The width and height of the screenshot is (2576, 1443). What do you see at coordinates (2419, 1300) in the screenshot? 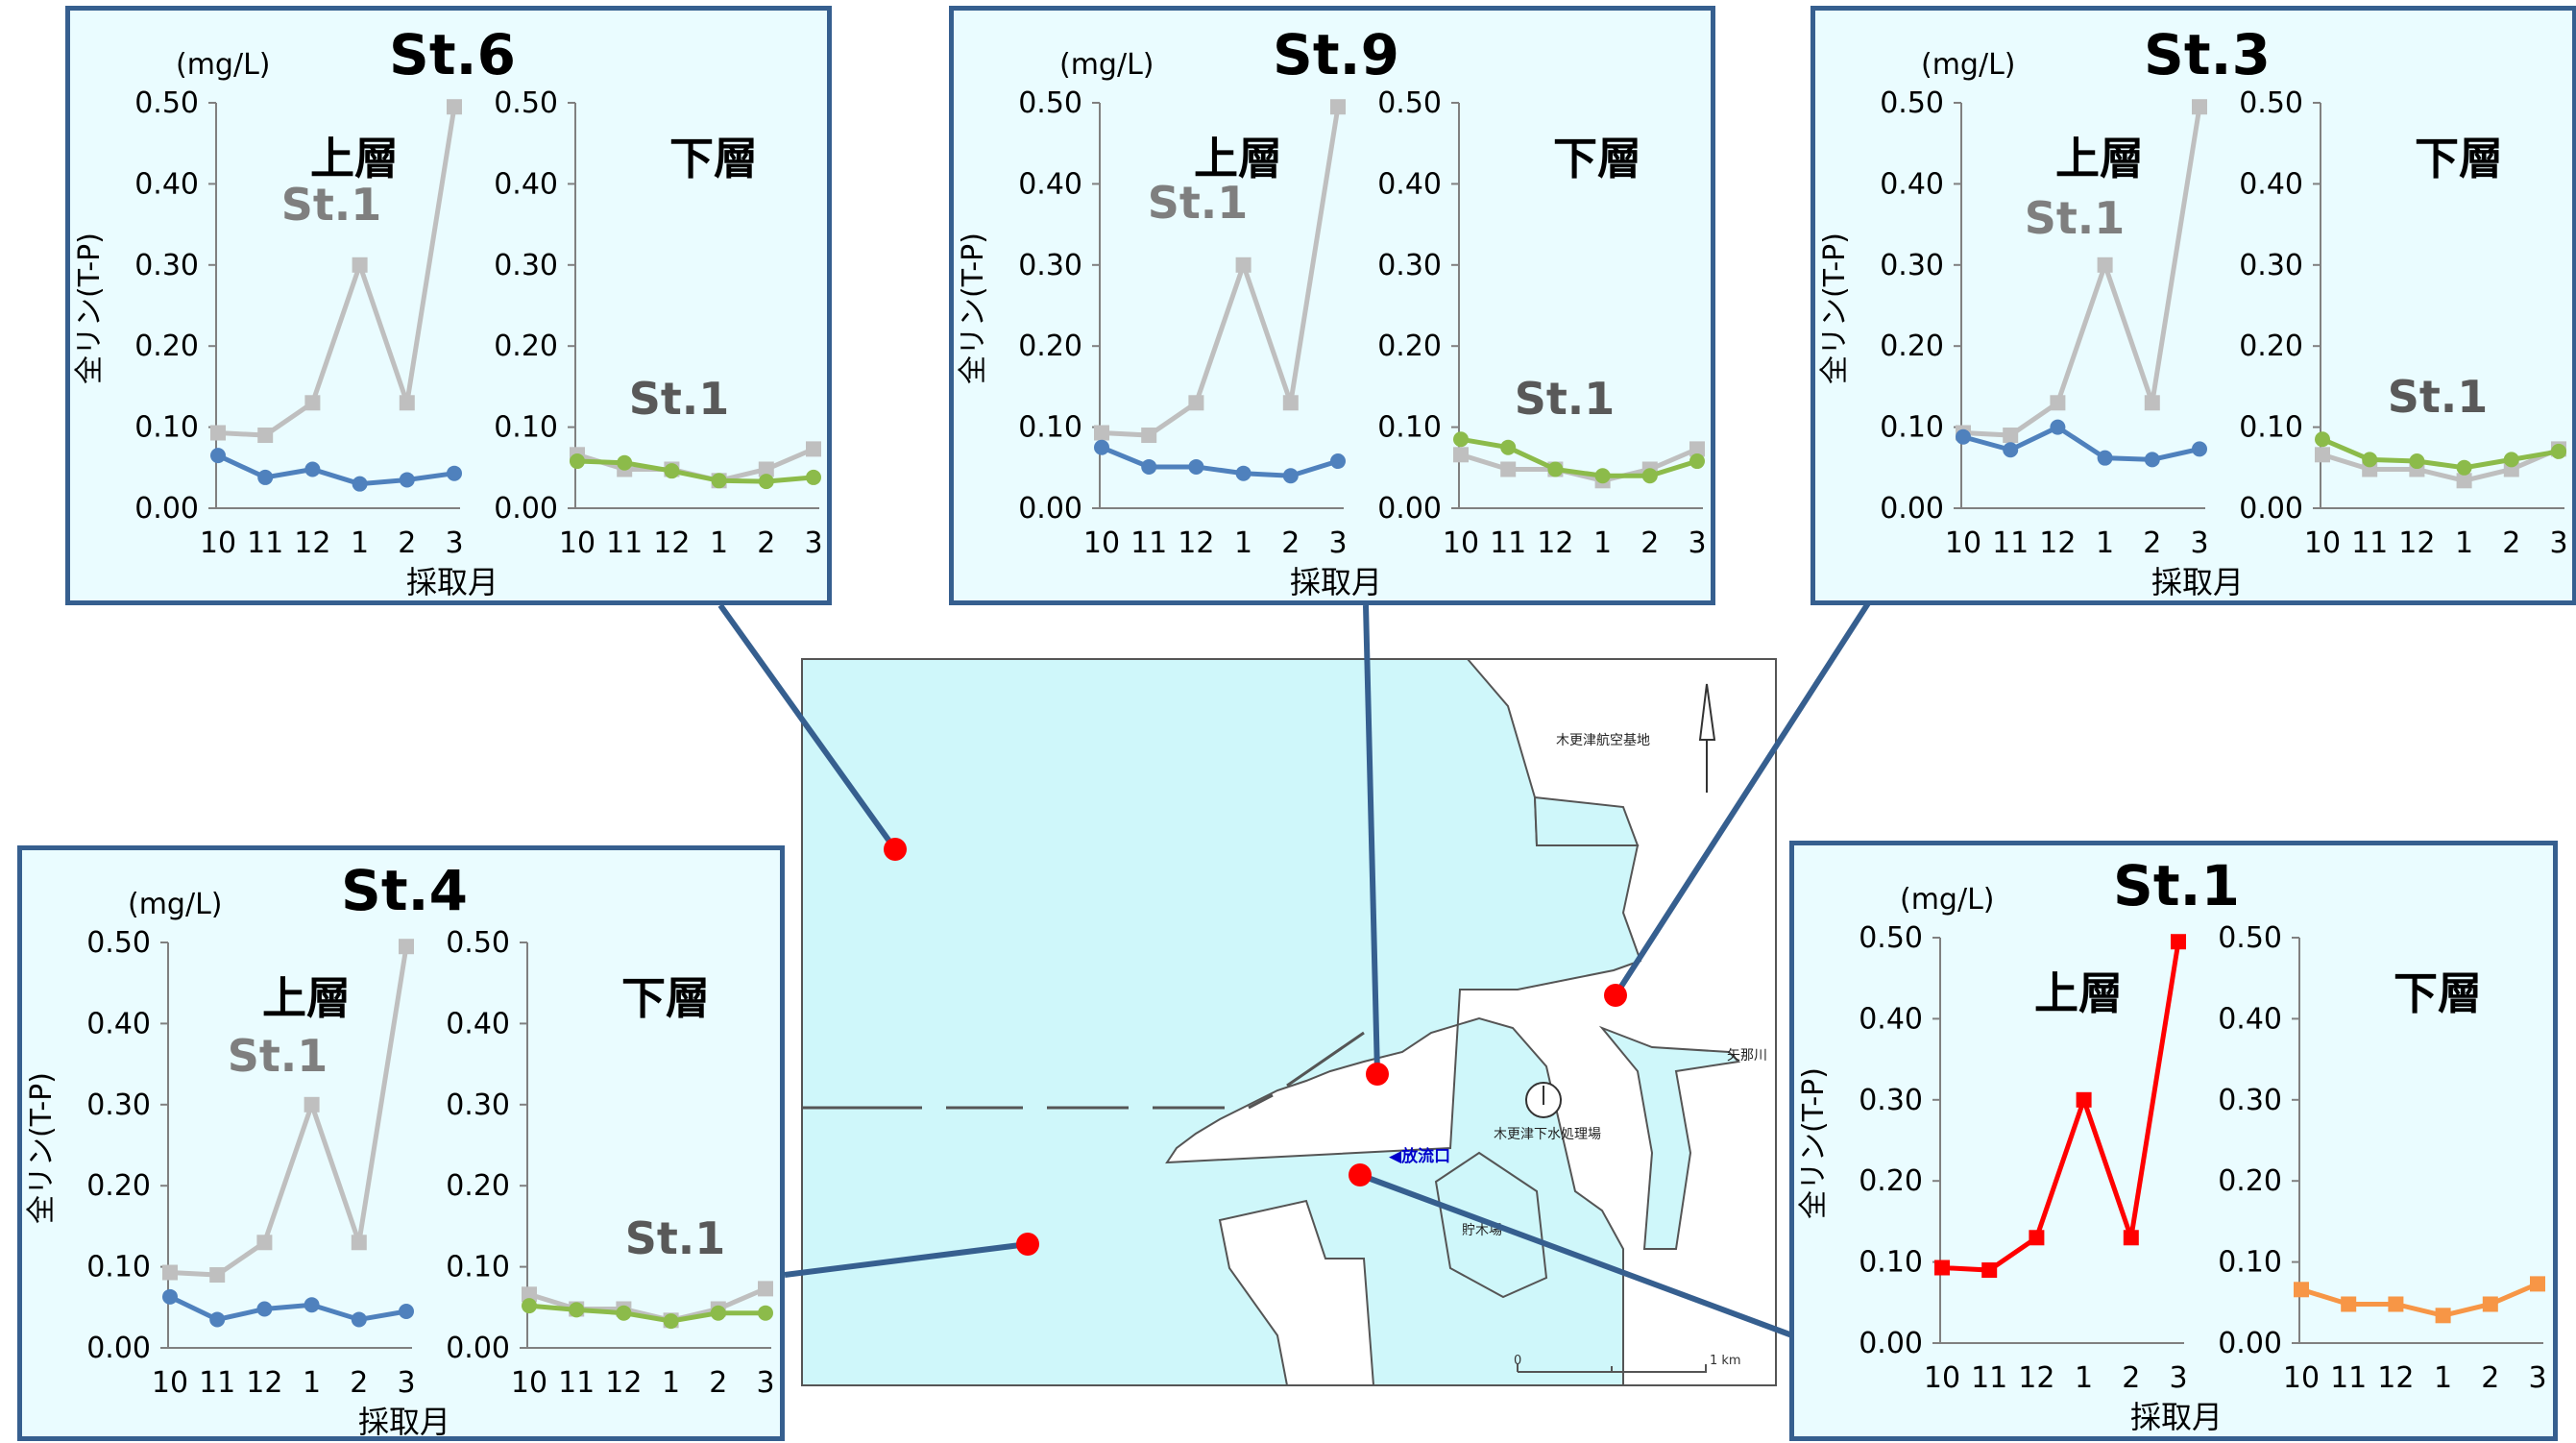
I see `lower-st1-line` at bounding box center [2419, 1300].